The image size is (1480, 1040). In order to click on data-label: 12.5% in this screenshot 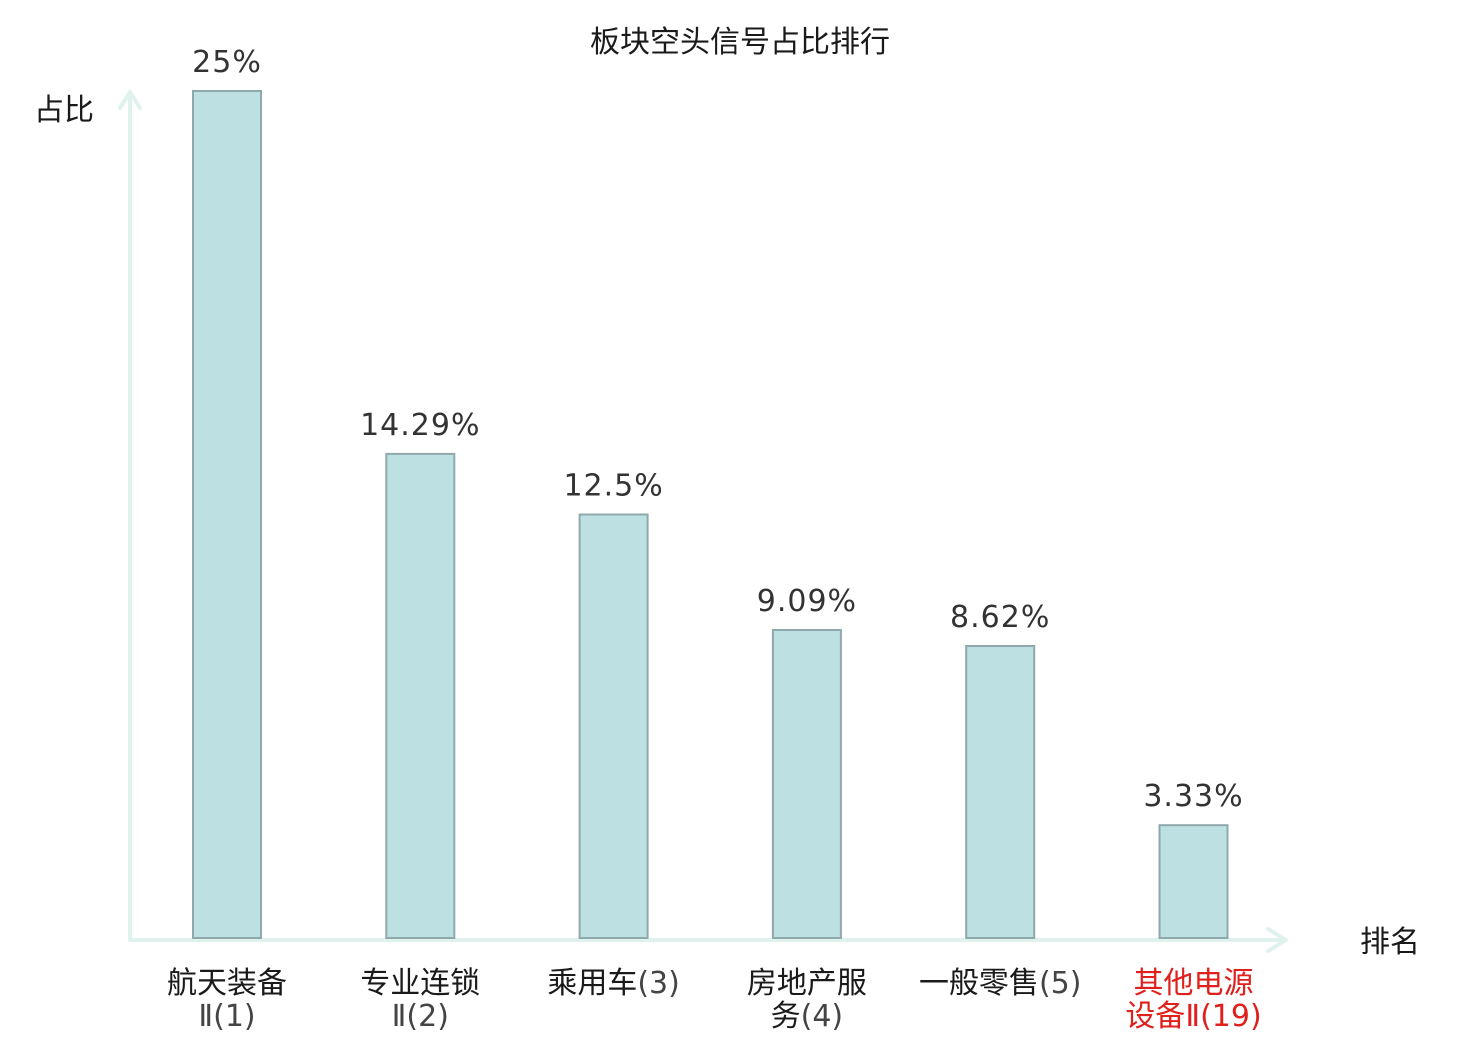, I will do `click(613, 486)`.